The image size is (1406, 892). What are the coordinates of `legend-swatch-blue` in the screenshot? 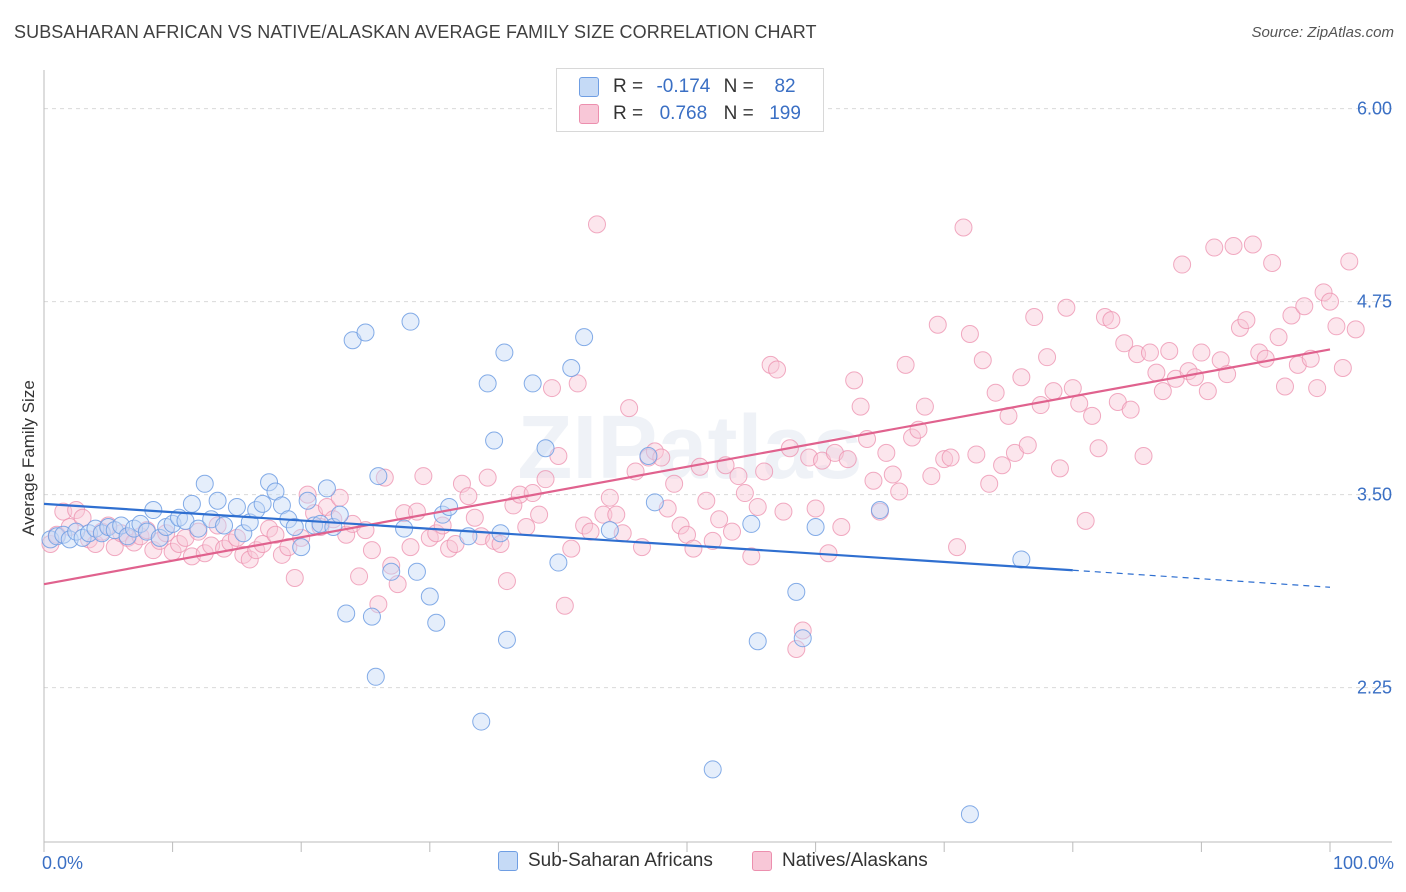 It's located at (589, 87).